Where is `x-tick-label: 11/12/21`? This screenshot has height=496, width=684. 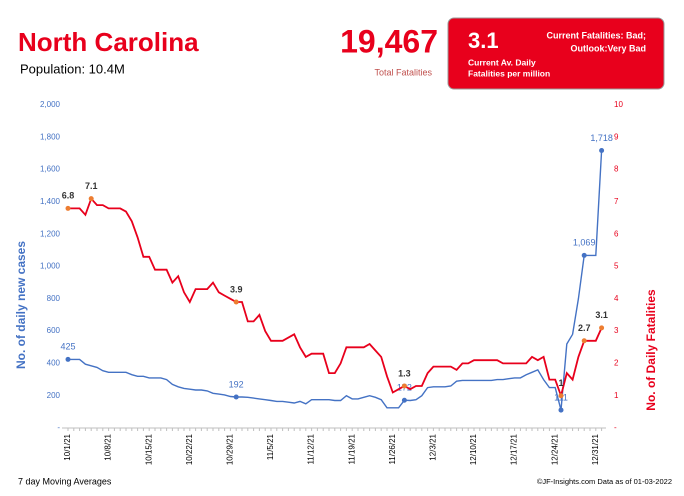 x-tick-label: 11/12/21 is located at coordinates (311, 448).